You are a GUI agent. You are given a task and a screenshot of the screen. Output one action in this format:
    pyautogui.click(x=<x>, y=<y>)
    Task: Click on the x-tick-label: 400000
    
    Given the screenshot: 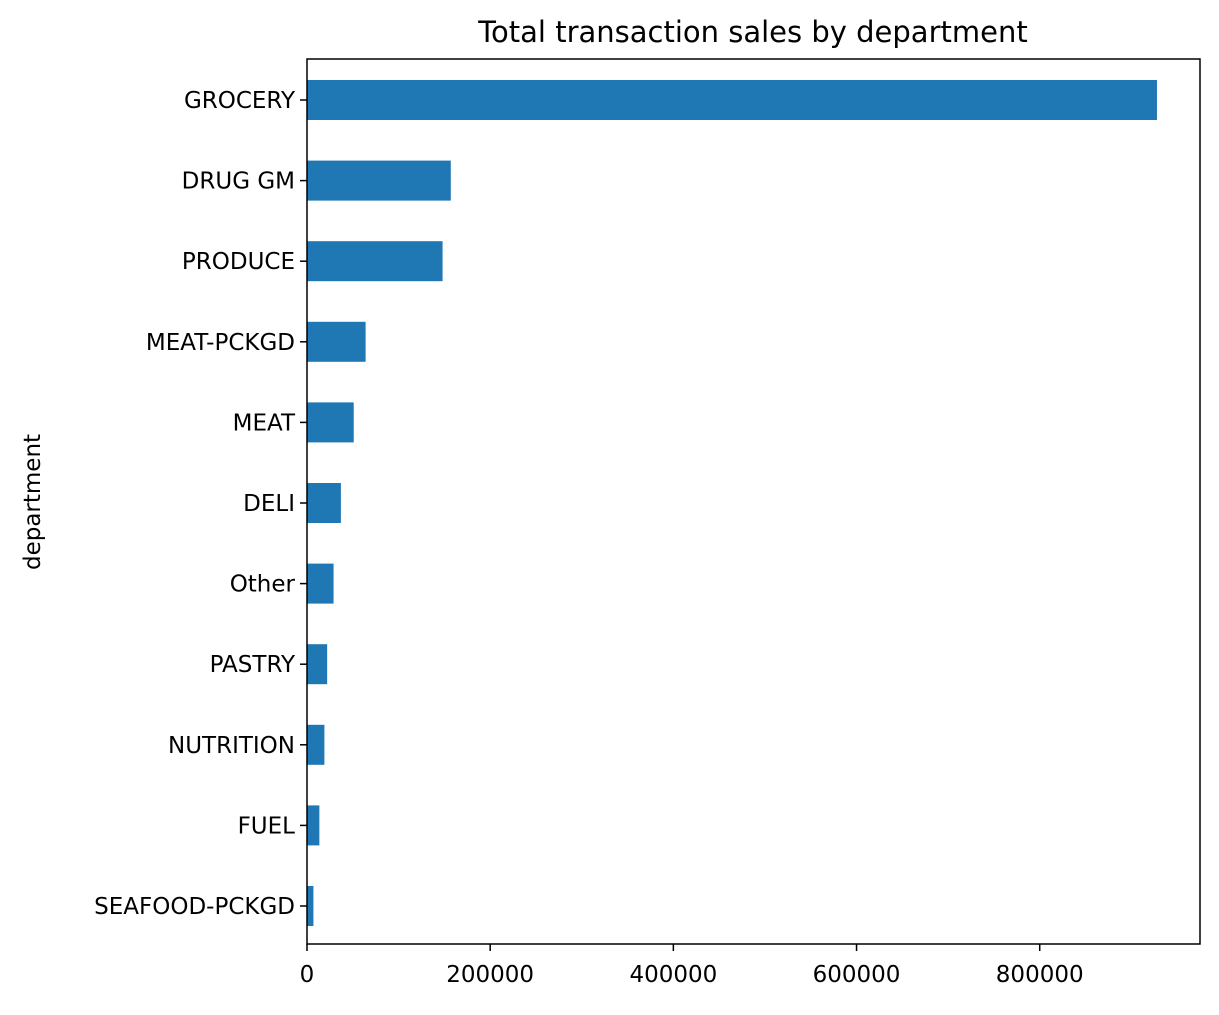 What is the action you would take?
    pyautogui.click(x=673, y=975)
    